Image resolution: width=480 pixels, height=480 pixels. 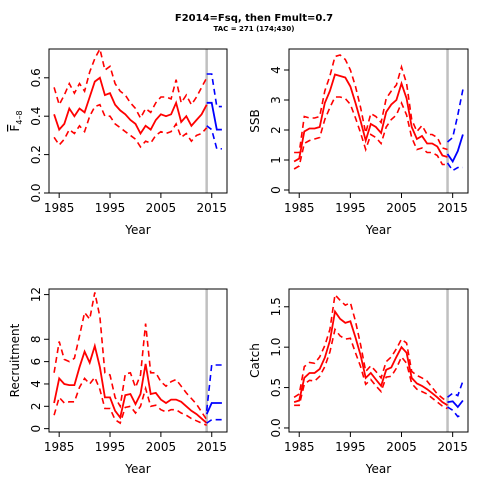 I want to click on catch-xtick-label: 1995, so click(x=350, y=447).